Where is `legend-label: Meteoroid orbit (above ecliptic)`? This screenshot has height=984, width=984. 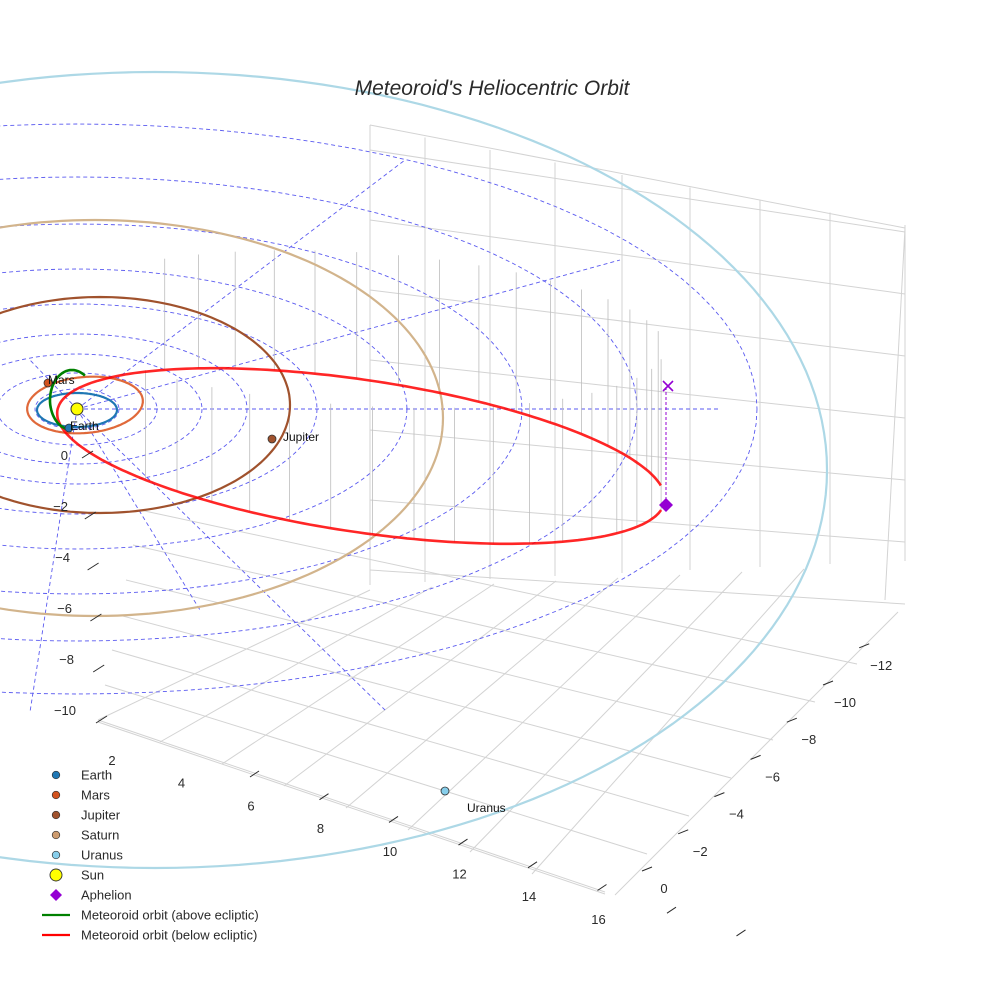
legend-label: Meteoroid orbit (above ecliptic) is located at coordinates (170, 915).